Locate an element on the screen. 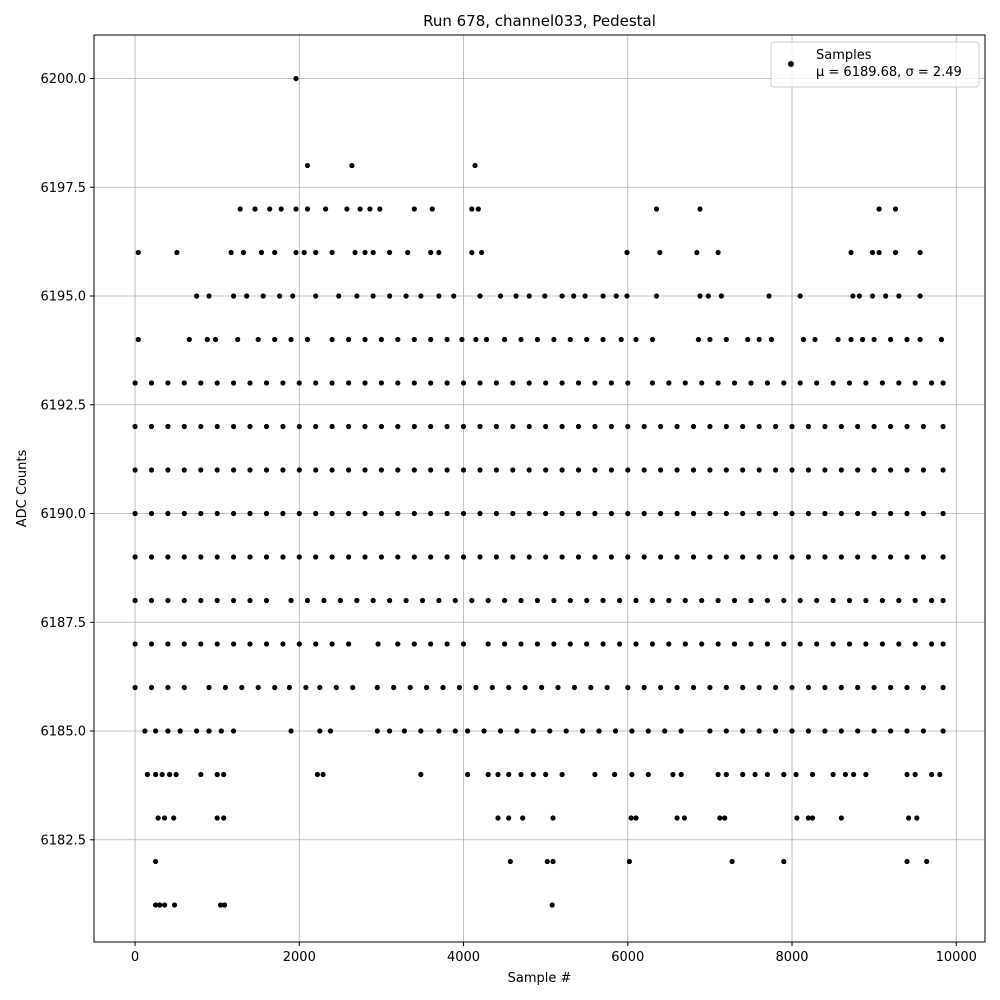 Image resolution: width=1000 pixels, height=1000 pixels. y-axis-title: ADC Counts is located at coordinates (22, 489).